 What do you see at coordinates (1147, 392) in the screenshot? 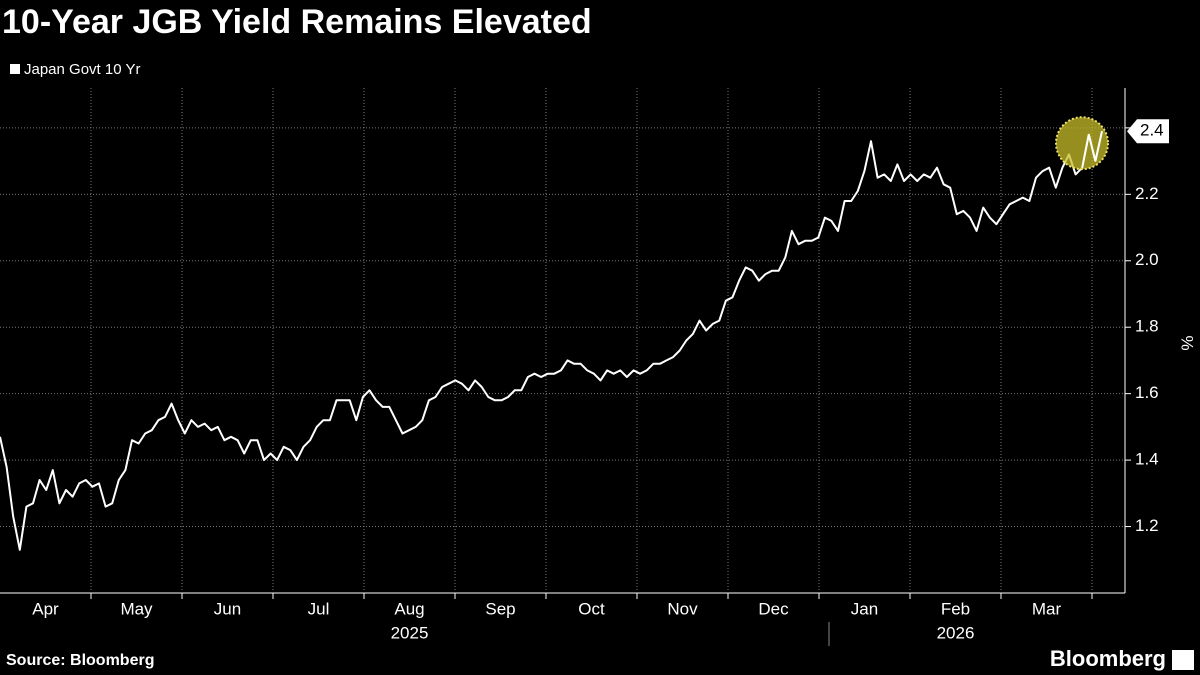
I see `y-tick-label: 1.6` at bounding box center [1147, 392].